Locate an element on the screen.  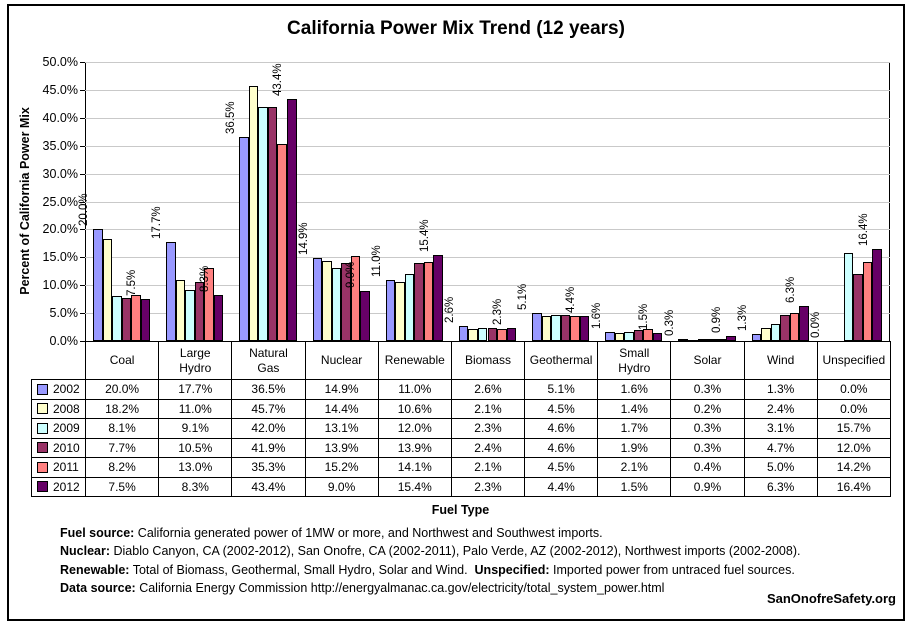
table-value-cell: 14.9% is located at coordinates (341, 389).